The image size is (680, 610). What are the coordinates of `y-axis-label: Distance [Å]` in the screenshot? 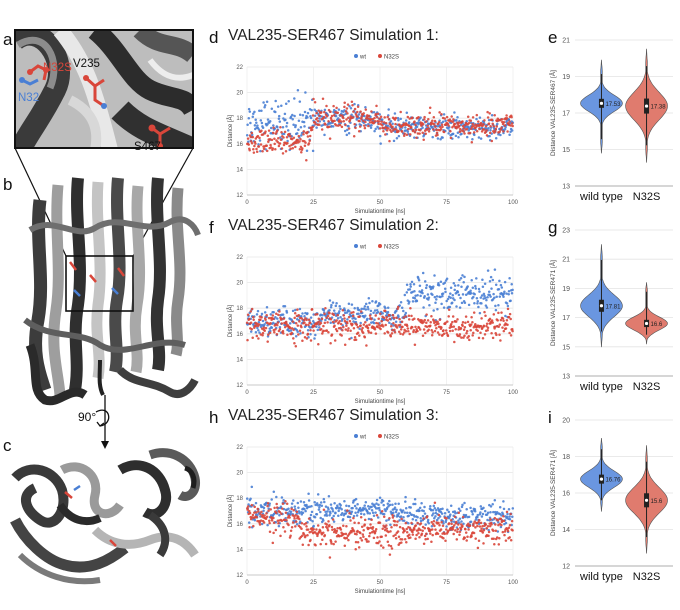 It's located at (230, 321).